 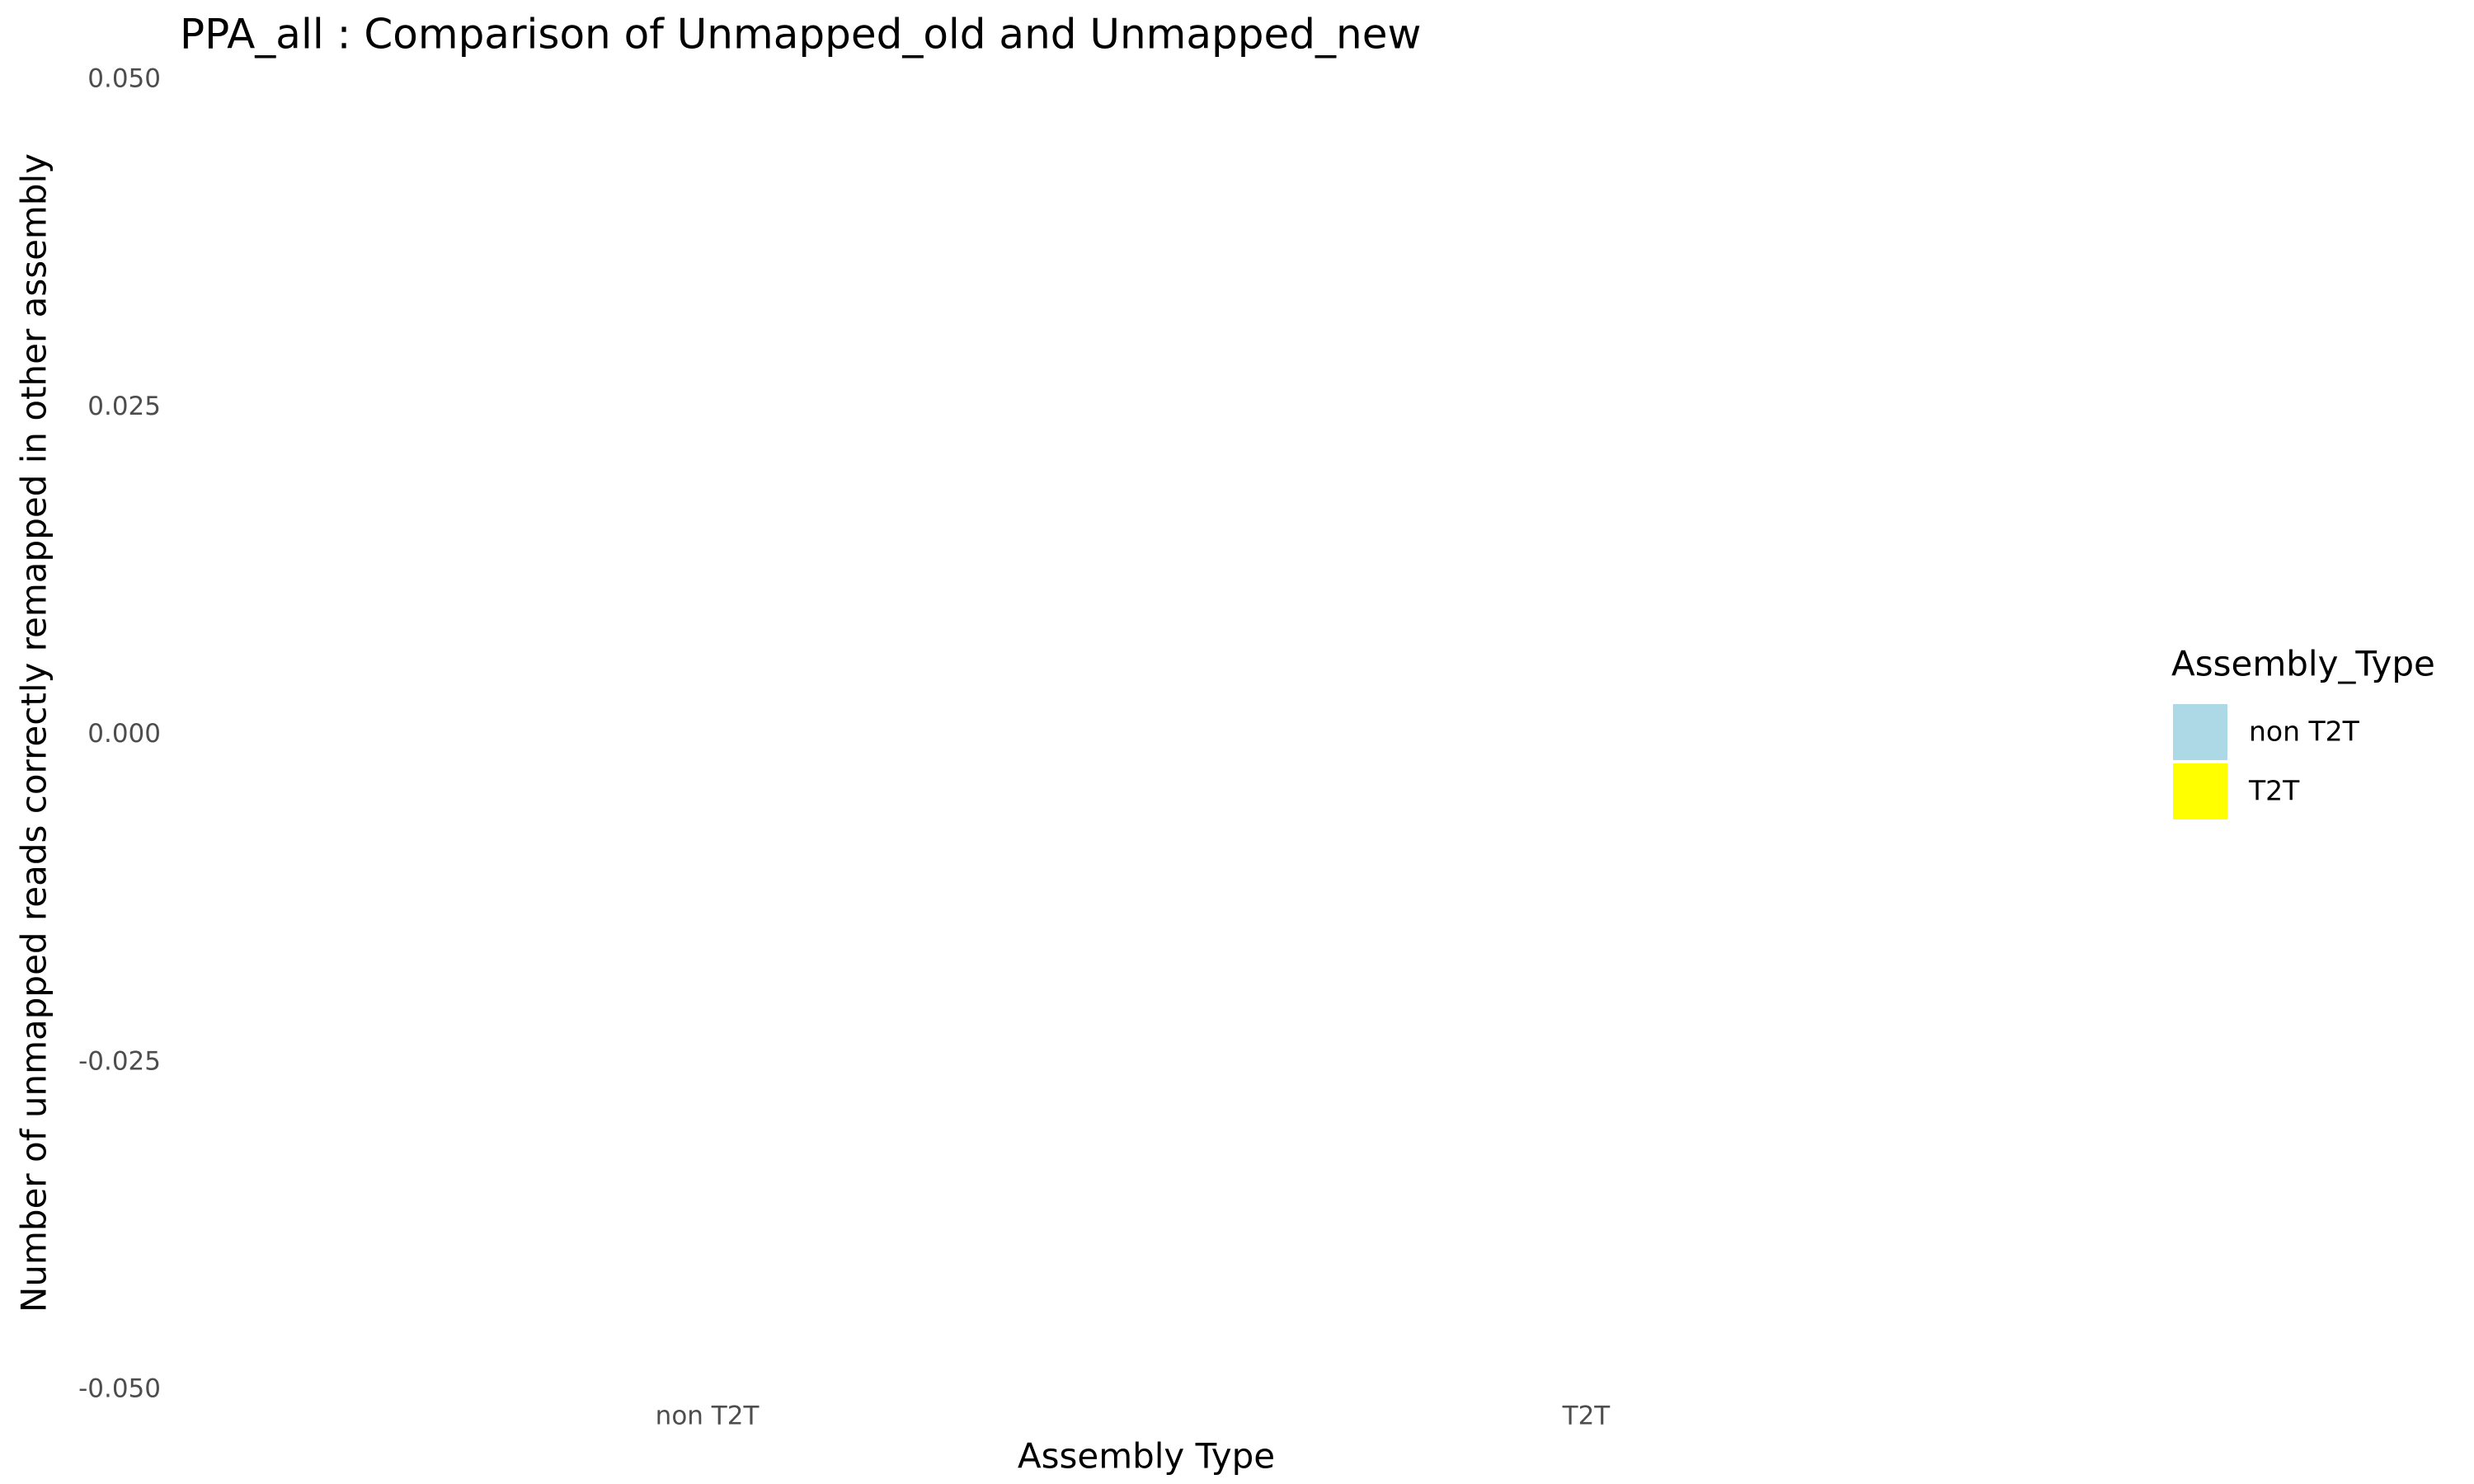 I want to click on y-tick-label: 0.000, so click(x=124, y=734).